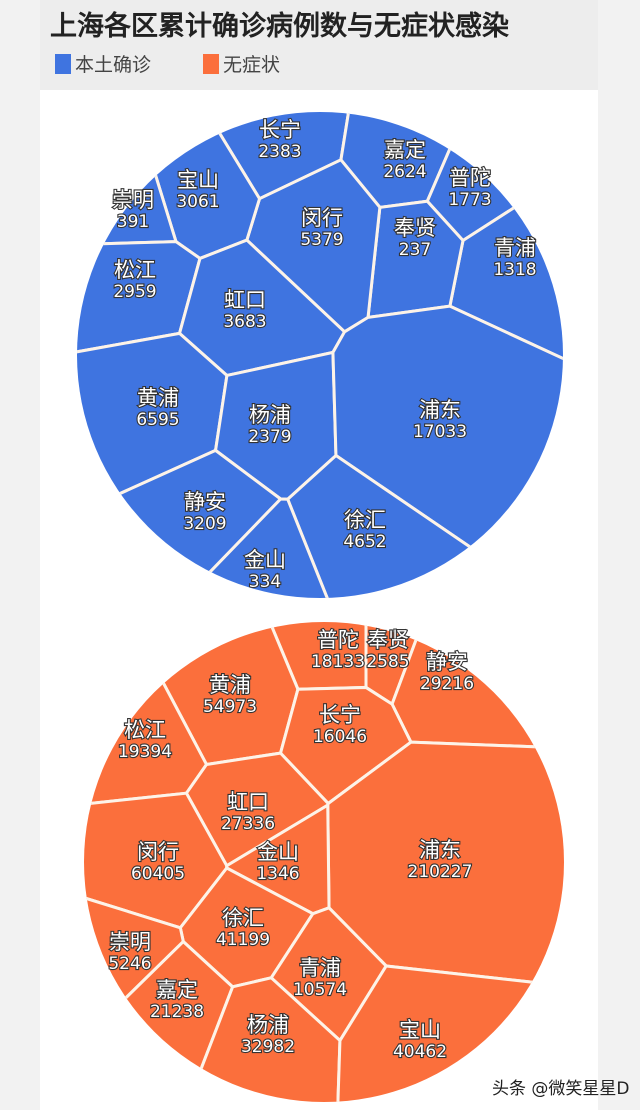 The width and height of the screenshot is (640, 1110). Describe the element at coordinates (268, 1047) in the screenshot. I see `cell-label-value: 32982` at that location.